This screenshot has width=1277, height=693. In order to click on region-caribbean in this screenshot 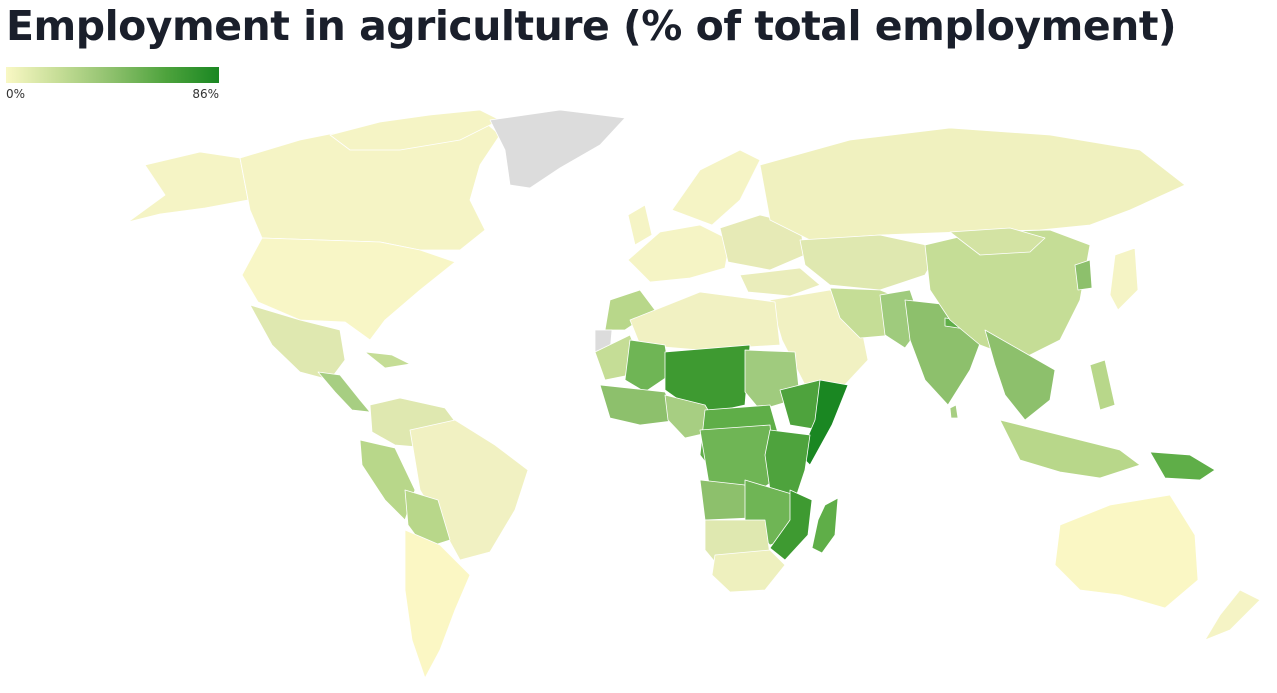, I will do `click(387, 360)`.